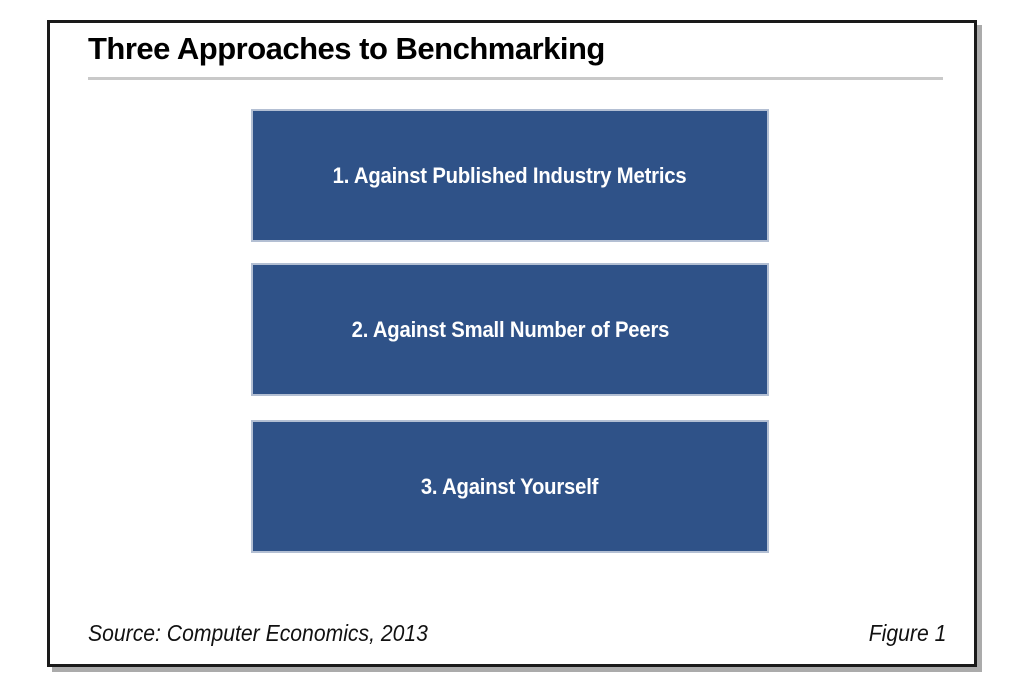  I want to click on figure-title: Three Approaches to Benchmarking, so click(346, 48).